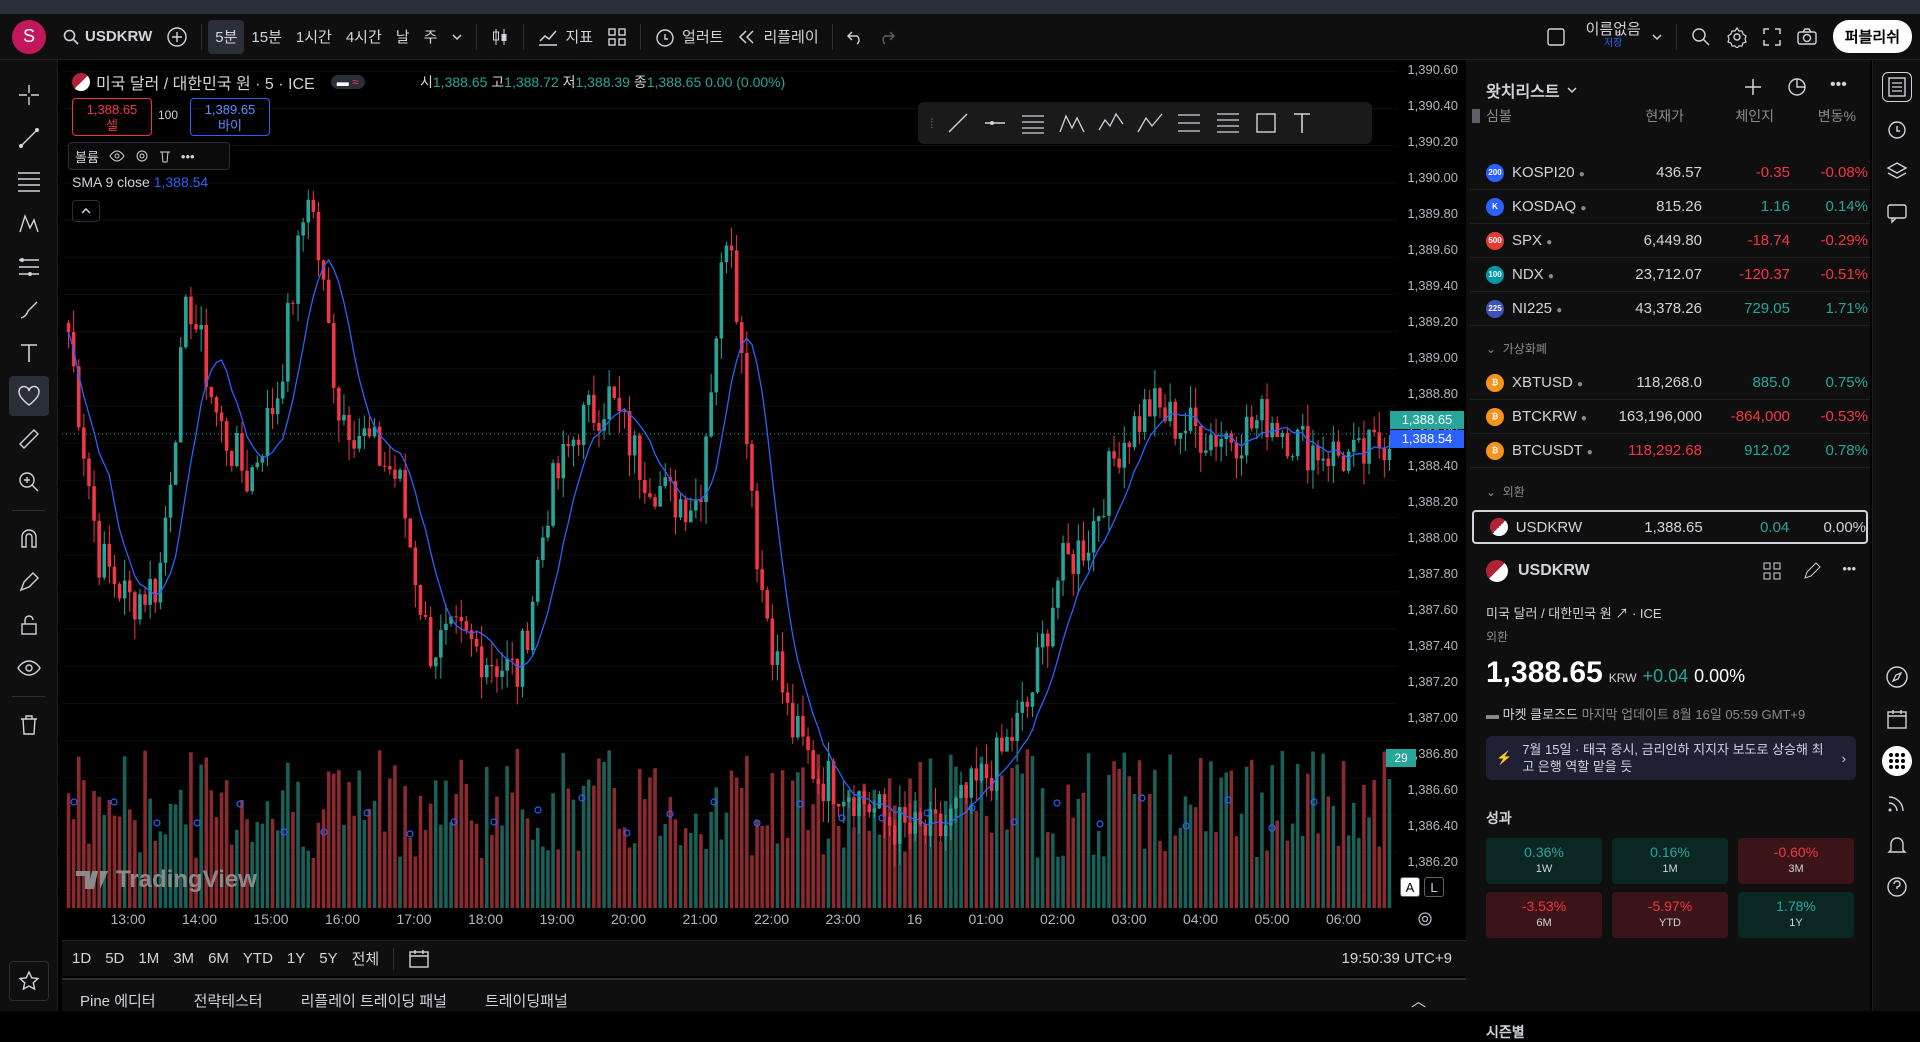 This screenshot has width=1920, height=1042. Describe the element at coordinates (1670, 527) in the screenshot. I see `watchlist-row-usdkrw: USDKRW 1,388.65 0.04 0.00%` at that location.